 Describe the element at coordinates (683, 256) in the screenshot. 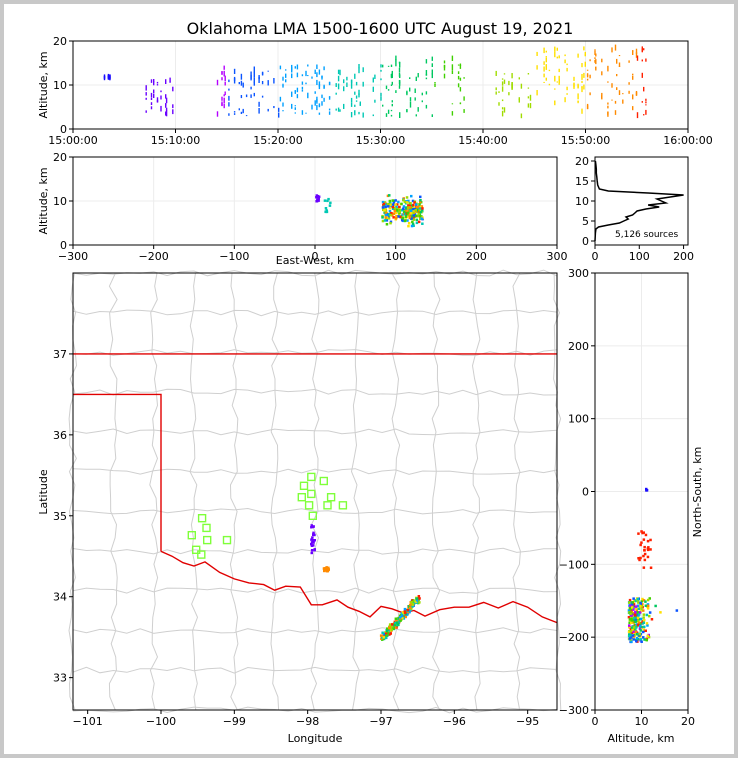

I see `histogram-x-tick-label: 200` at that location.